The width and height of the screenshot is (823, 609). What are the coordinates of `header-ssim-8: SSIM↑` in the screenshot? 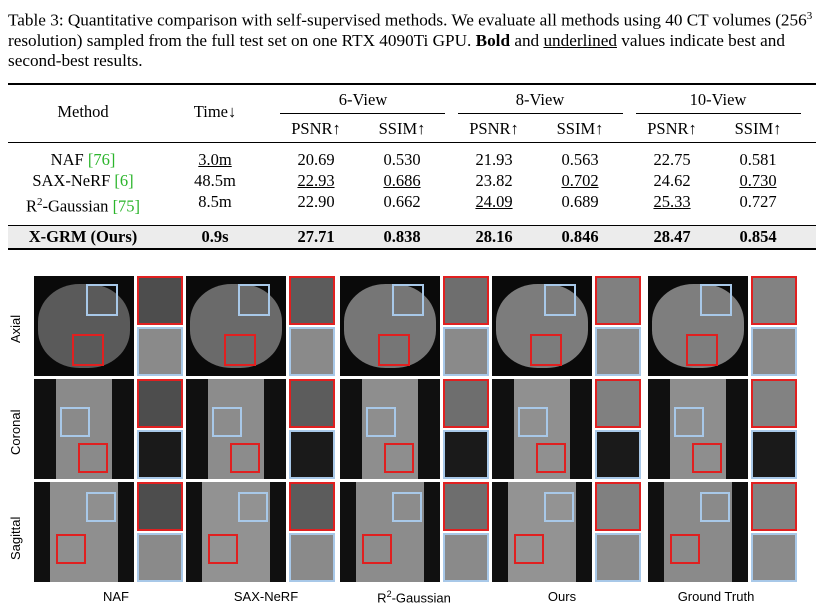 It's located at (580, 128).